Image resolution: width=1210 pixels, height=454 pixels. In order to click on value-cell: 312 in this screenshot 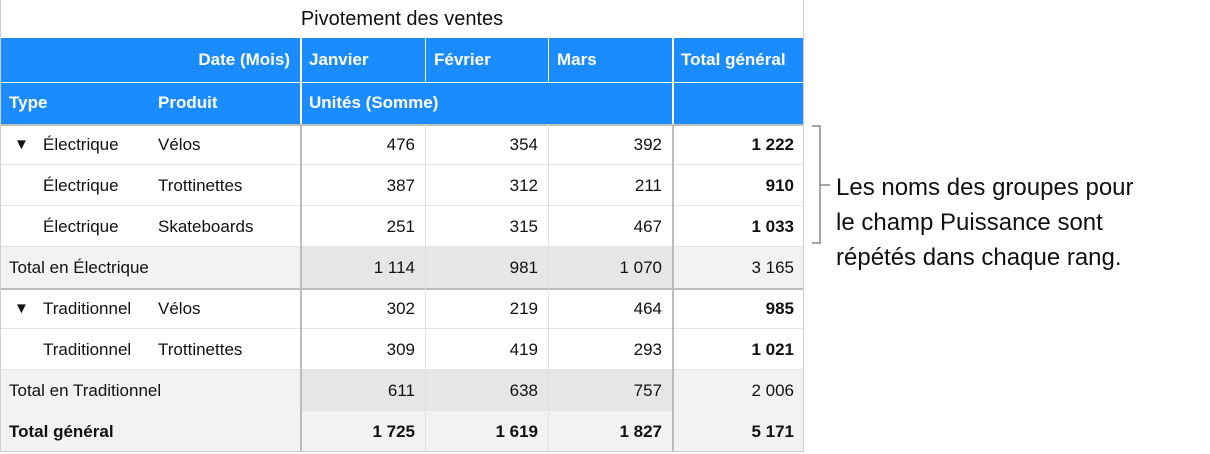, I will do `click(523, 185)`.